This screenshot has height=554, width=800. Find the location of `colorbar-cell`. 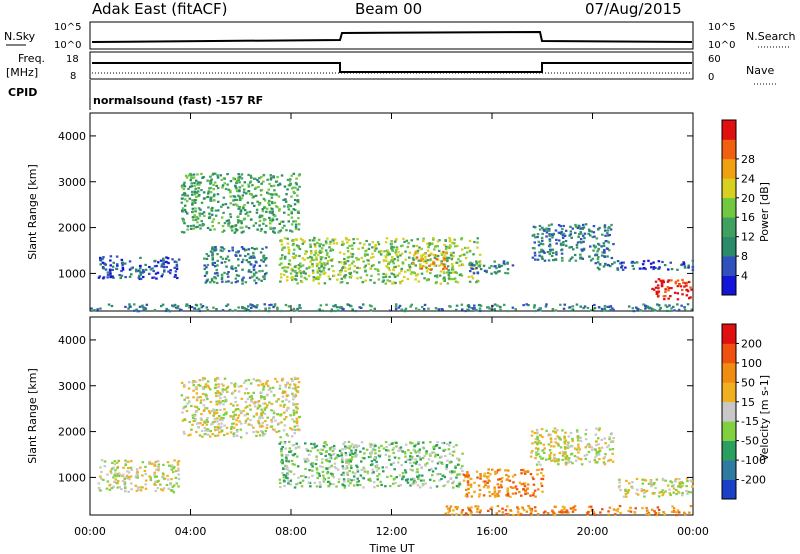

colorbar-cell is located at coordinates (729, 411).